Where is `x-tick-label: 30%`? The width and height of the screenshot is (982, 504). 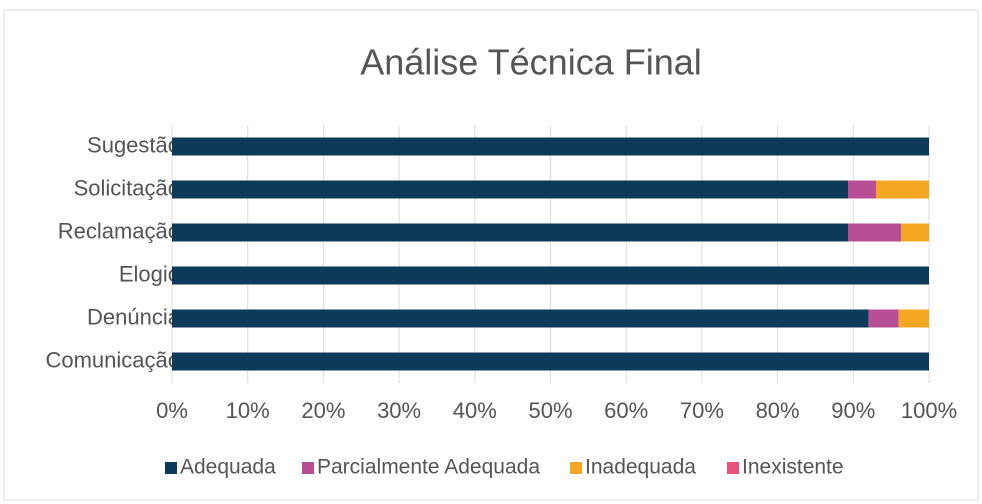
x-tick-label: 30% is located at coordinates (399, 410).